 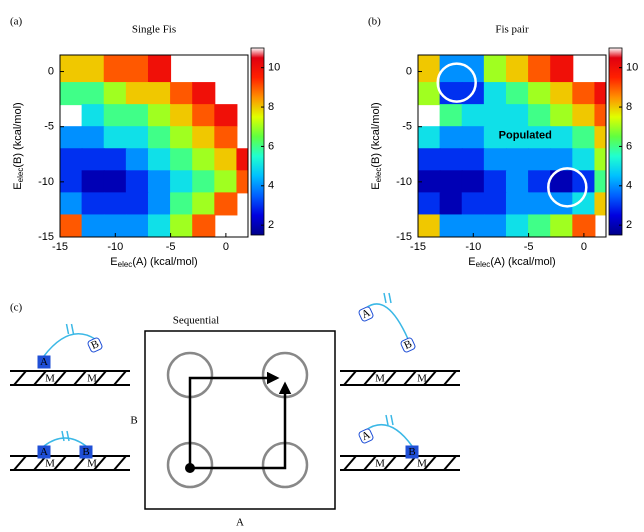 I want to click on contour-field, so click(x=160, y=146).